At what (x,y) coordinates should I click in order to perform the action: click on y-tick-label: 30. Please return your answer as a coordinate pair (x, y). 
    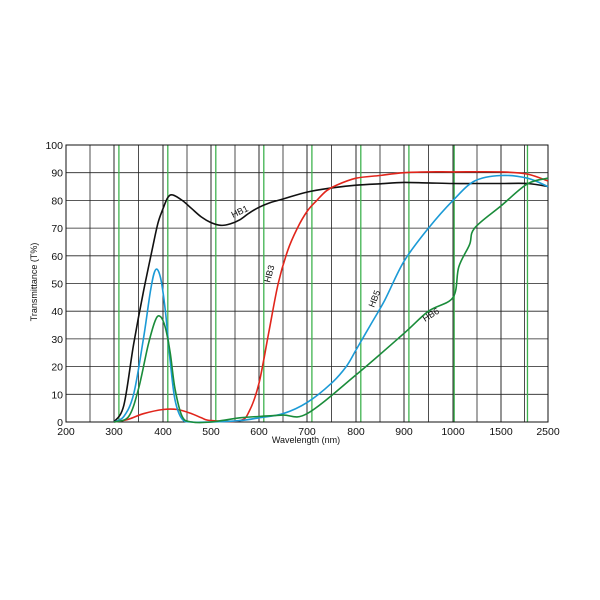
    Looking at the image, I should click on (57, 340).